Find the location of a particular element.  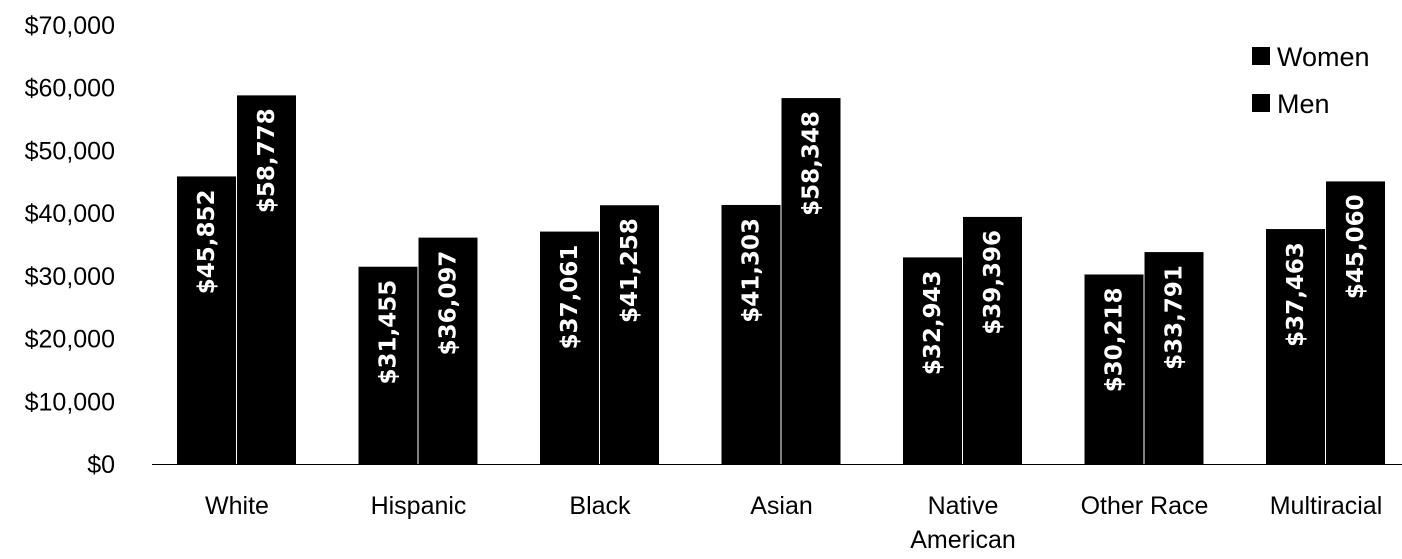

x-tick-label: Other Race is located at coordinates (1145, 506).